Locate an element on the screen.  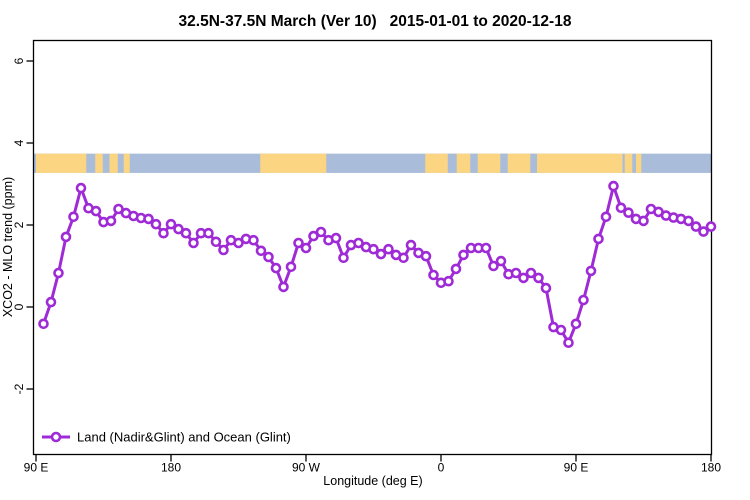
x-tick-label: 0 is located at coordinates (441, 468).